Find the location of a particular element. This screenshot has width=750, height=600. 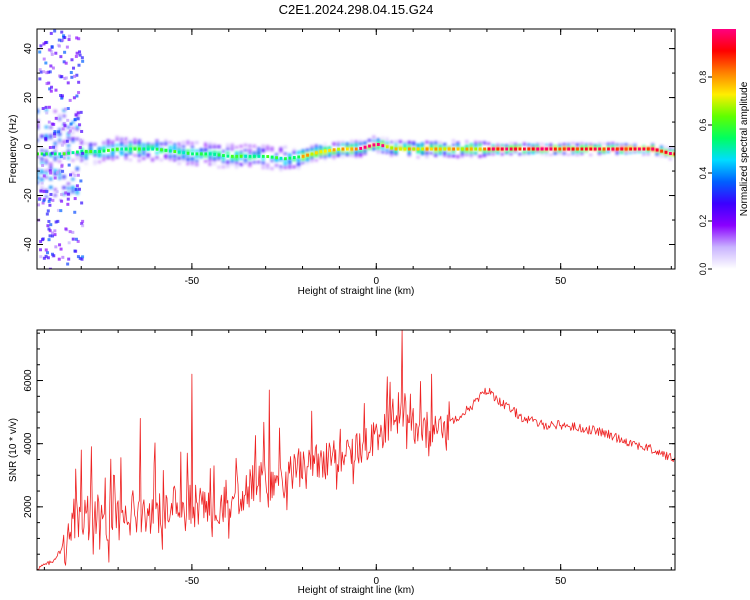

colorbar-tick-label: 0.2 is located at coordinates (703, 221).